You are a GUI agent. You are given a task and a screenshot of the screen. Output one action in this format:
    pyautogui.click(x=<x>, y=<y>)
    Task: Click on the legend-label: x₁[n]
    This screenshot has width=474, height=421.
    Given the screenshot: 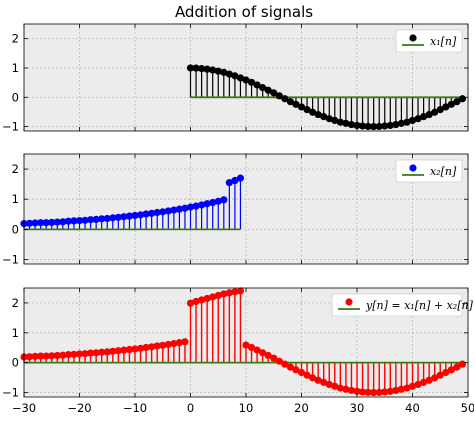 What is the action you would take?
    pyautogui.click(x=443, y=41)
    